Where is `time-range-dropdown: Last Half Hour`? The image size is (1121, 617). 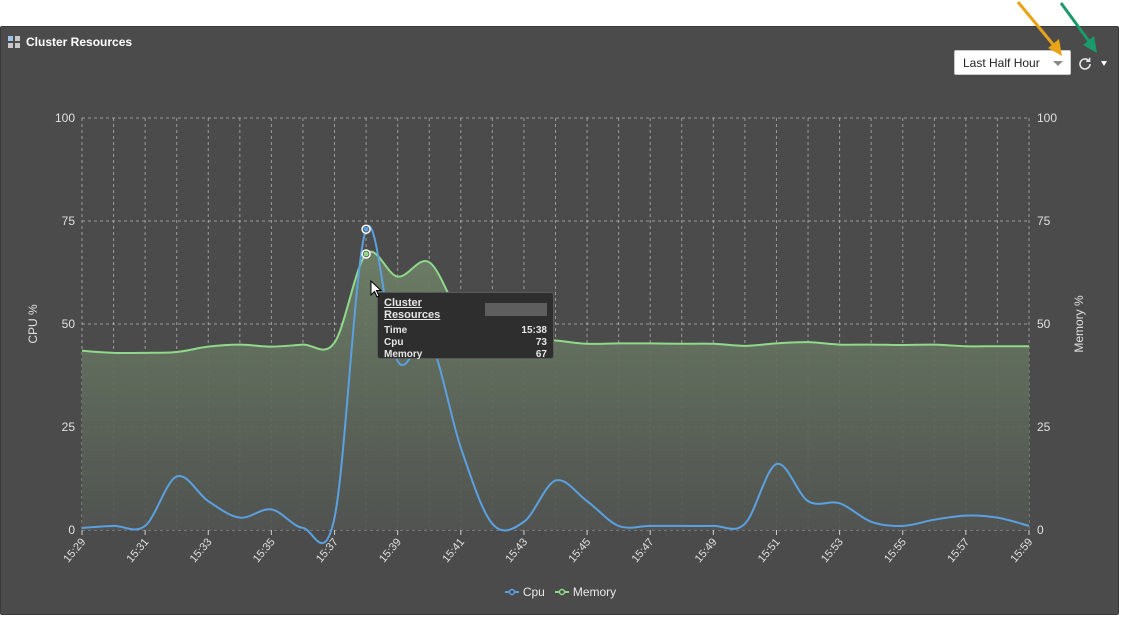 time-range-dropdown: Last Half Hour is located at coordinates (1012, 62).